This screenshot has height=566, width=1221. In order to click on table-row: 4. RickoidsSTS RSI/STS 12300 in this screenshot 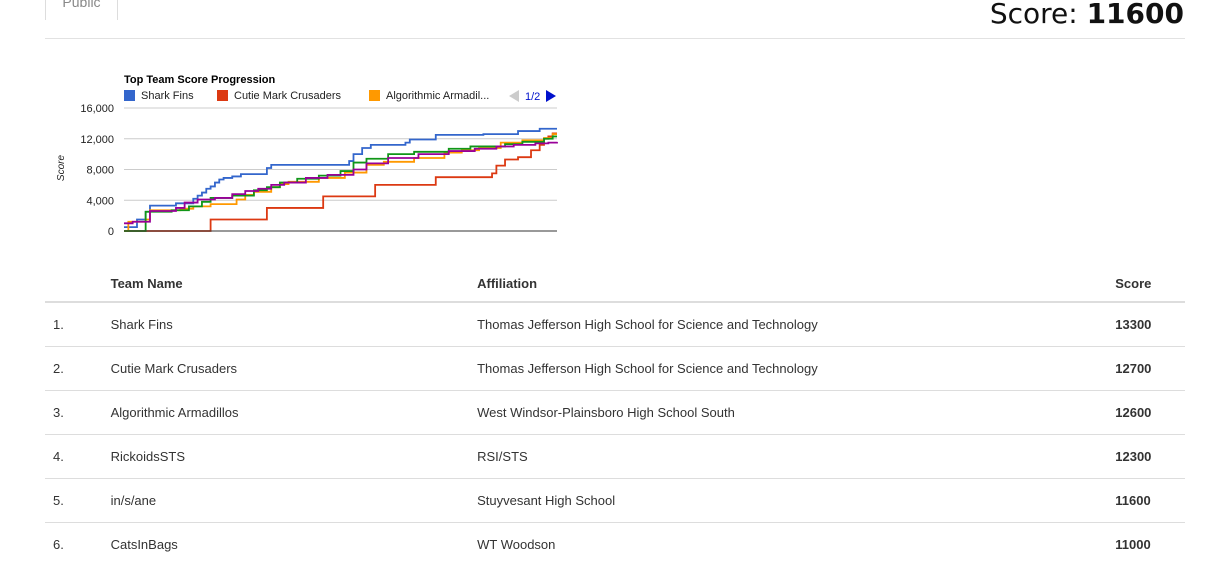, I will do `click(615, 456)`.